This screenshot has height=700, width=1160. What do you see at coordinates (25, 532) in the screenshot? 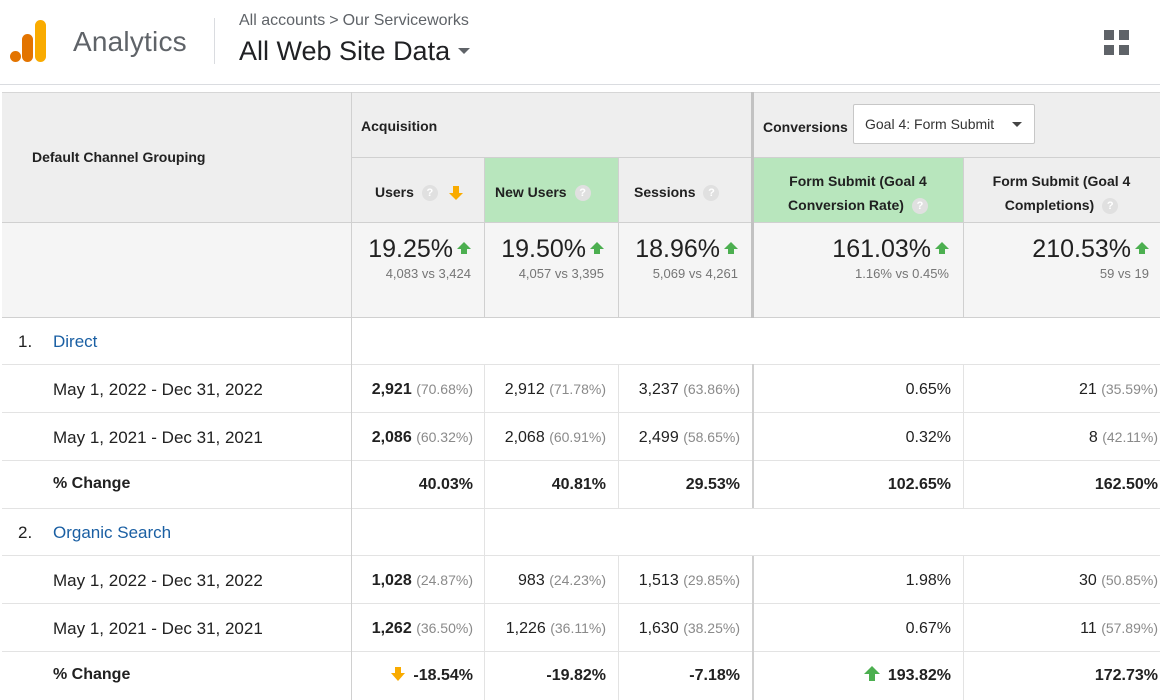
I see `group-index: 2.` at bounding box center [25, 532].